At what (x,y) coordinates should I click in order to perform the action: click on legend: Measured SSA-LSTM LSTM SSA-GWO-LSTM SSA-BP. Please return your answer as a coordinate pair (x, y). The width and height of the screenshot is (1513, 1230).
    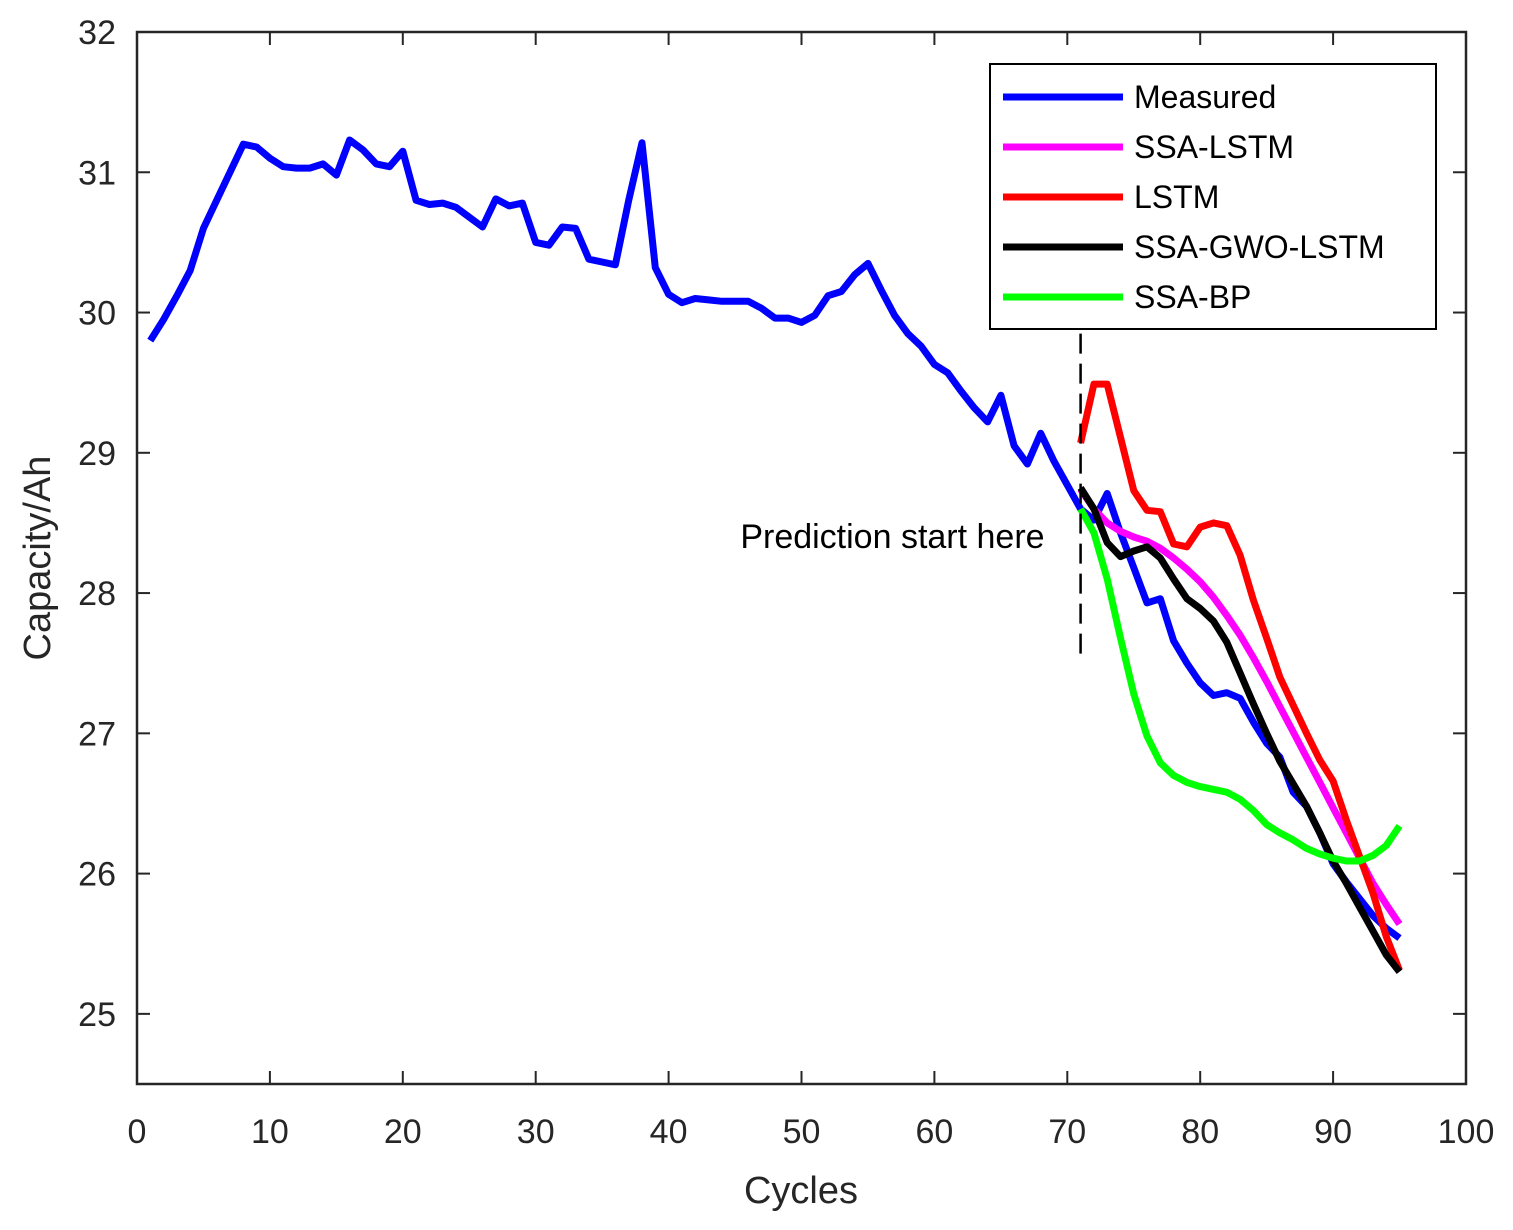
    Looking at the image, I should click on (1213, 196).